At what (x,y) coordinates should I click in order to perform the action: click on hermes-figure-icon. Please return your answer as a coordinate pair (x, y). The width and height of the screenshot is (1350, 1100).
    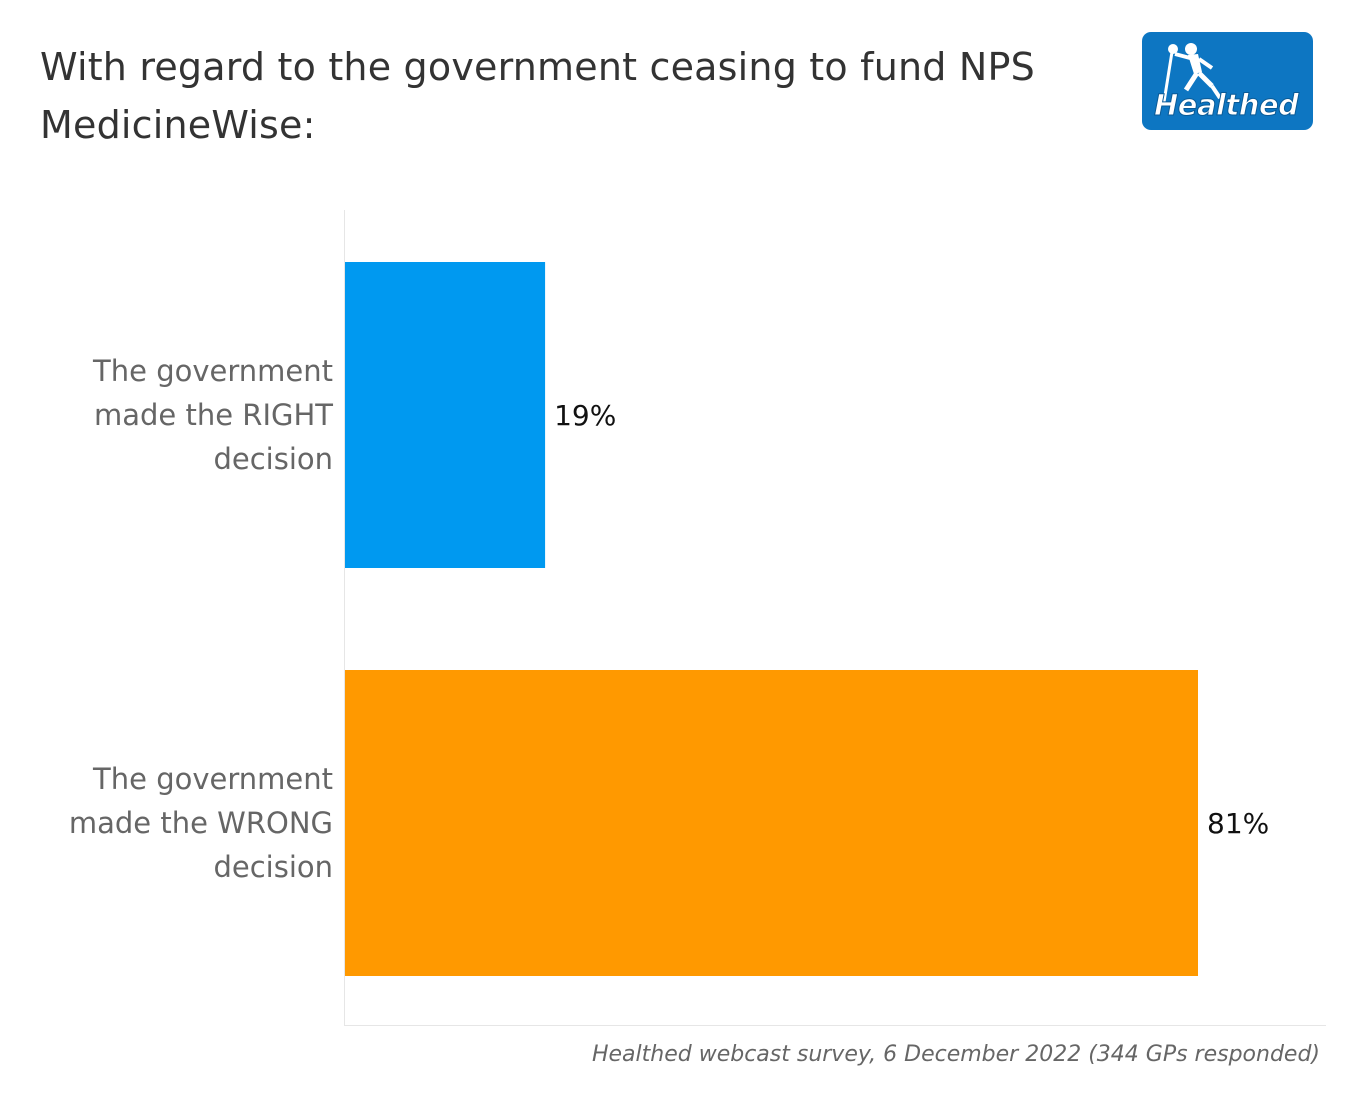
    Looking at the image, I should click on (1192, 73).